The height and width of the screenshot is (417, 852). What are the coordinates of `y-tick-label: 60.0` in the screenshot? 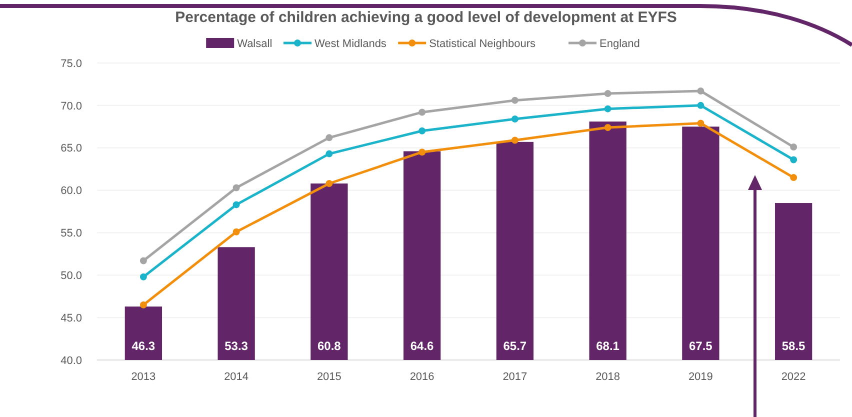 It's located at (71, 191).